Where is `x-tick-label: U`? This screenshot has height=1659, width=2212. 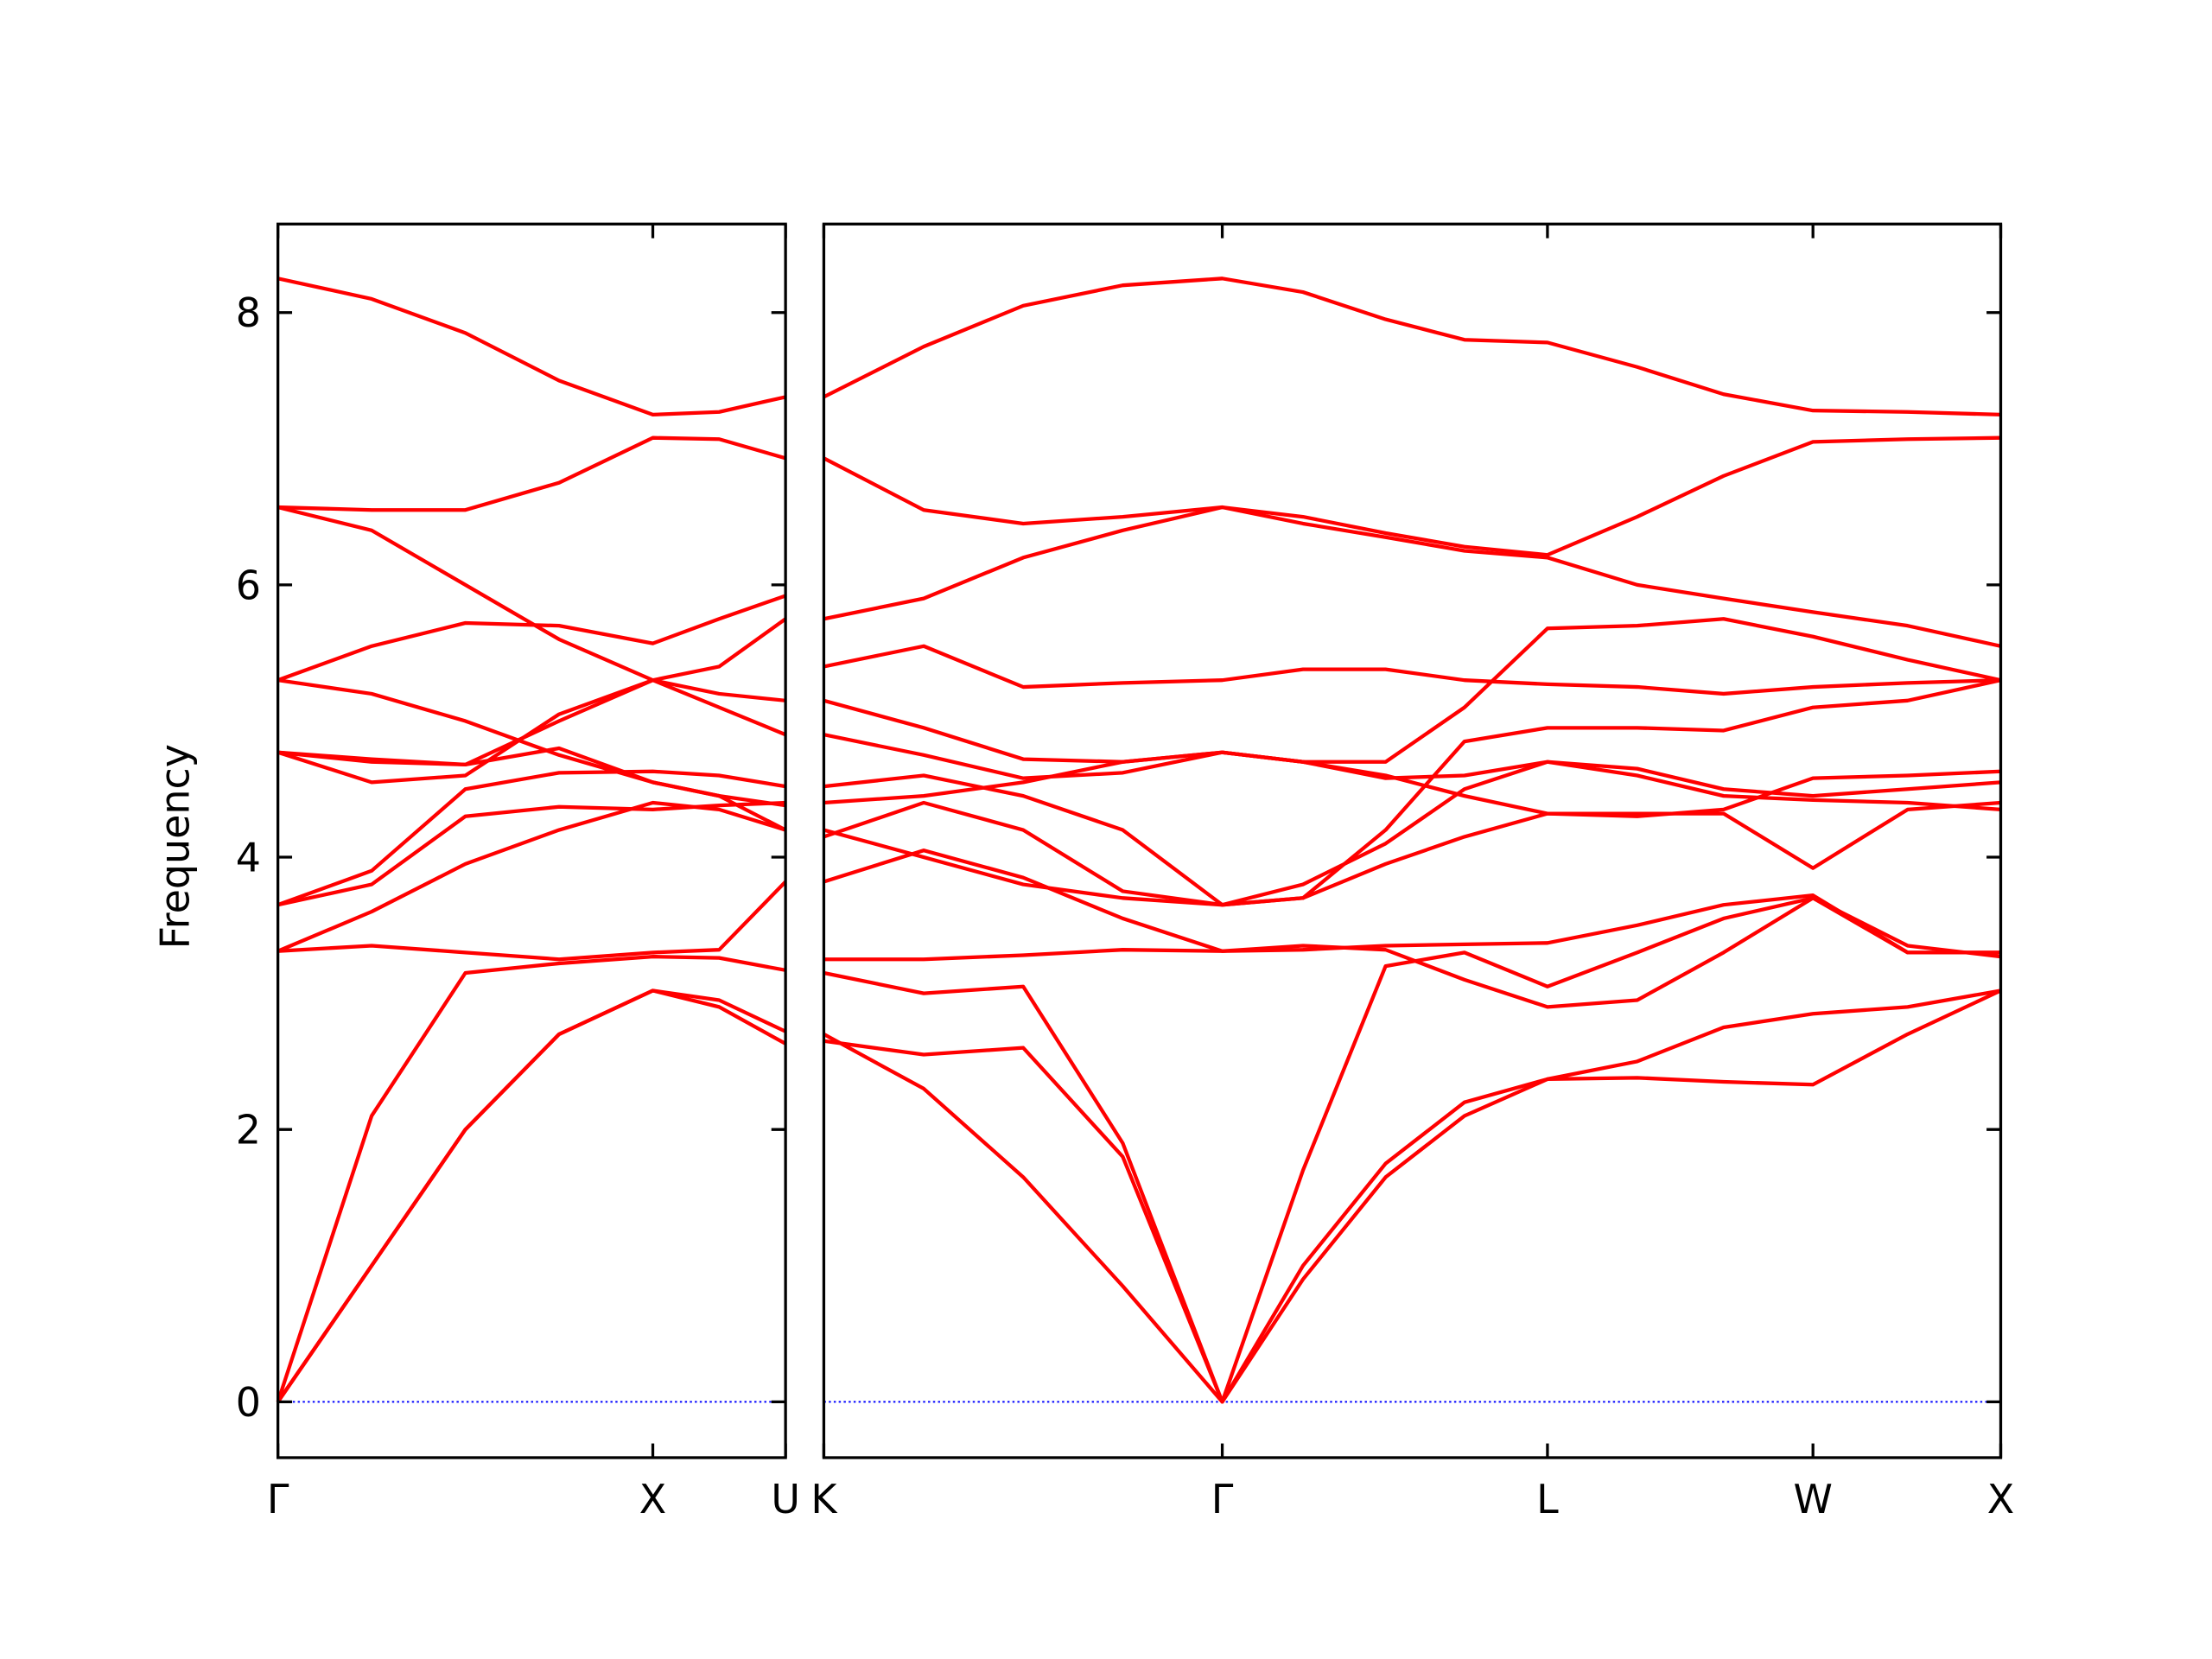
x-tick-label: U is located at coordinates (785, 1499).